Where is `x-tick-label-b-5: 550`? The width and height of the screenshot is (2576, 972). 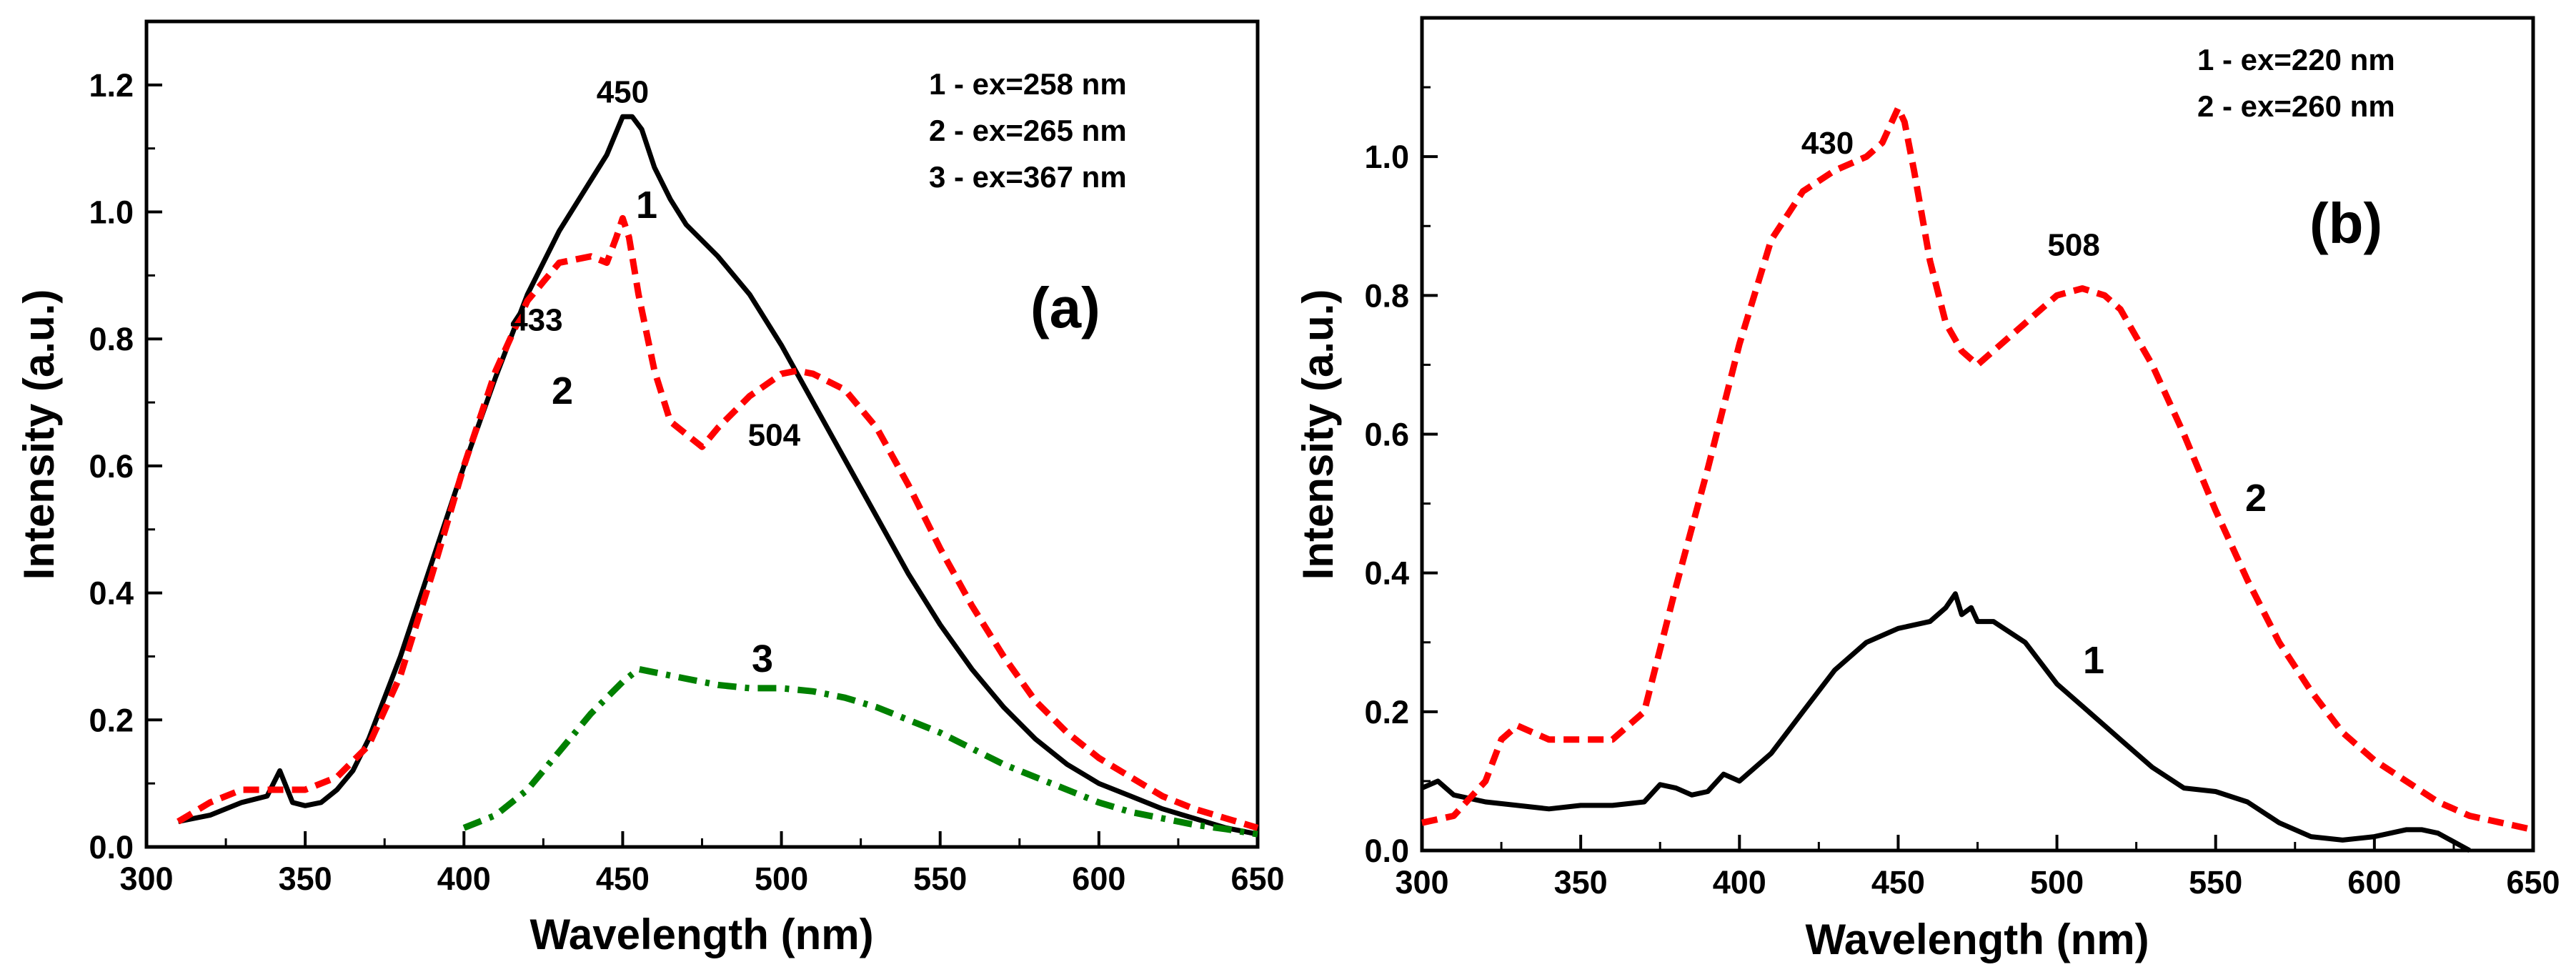
x-tick-label-b-5: 550 is located at coordinates (2215, 882).